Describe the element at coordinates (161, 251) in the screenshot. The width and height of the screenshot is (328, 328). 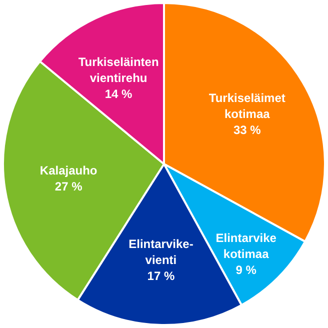
I see `slice-label: Elintarvike-vienti` at that location.